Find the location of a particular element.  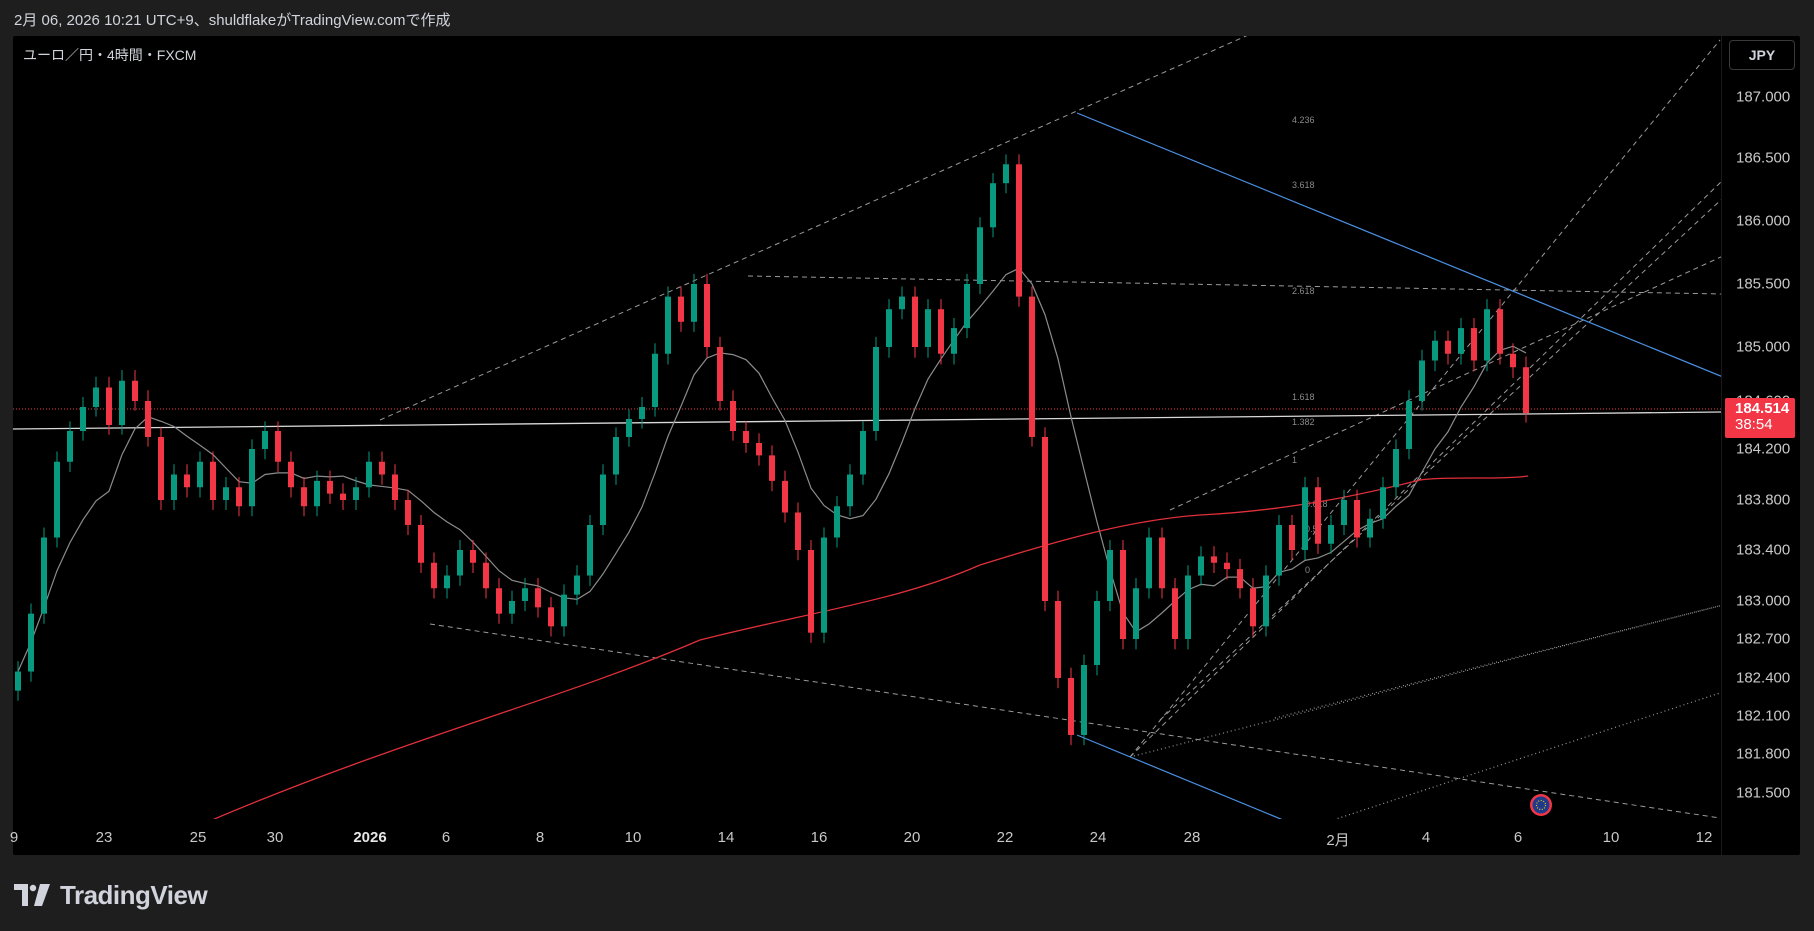

time-tick-label: 12 is located at coordinates (1704, 837).